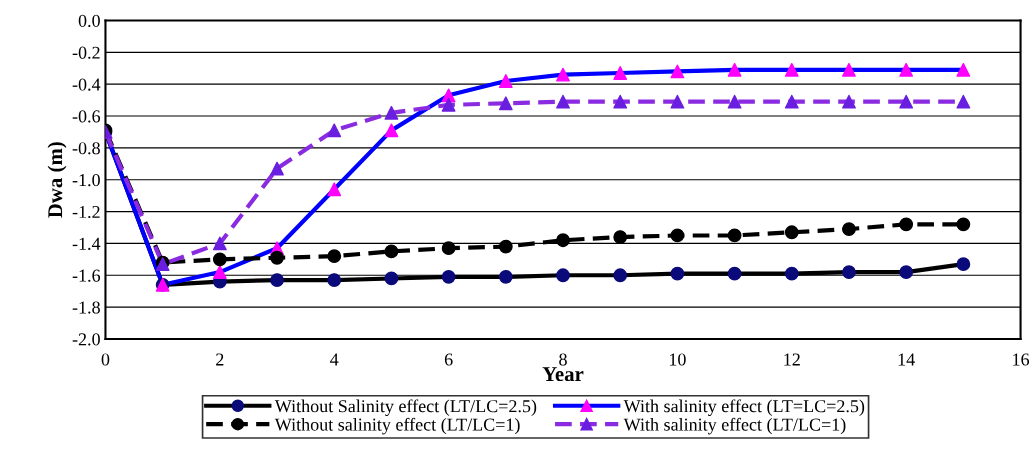 The image size is (1034, 455). What do you see at coordinates (563, 359) in the screenshot?
I see `x-tick-label: 8` at bounding box center [563, 359].